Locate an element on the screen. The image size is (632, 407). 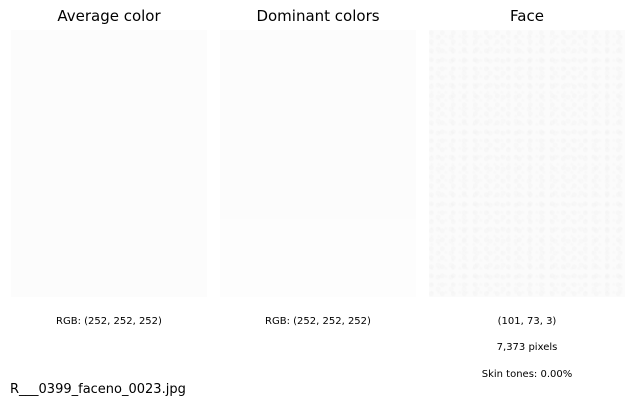
dominant-colors-title: Dominant colors is located at coordinates (318, 16).